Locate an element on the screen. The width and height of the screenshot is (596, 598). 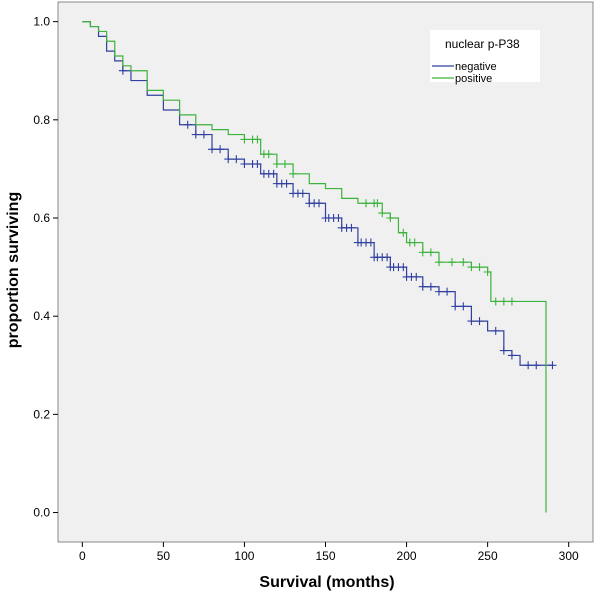
x-axis-title: Survival (months) is located at coordinates (326, 582).